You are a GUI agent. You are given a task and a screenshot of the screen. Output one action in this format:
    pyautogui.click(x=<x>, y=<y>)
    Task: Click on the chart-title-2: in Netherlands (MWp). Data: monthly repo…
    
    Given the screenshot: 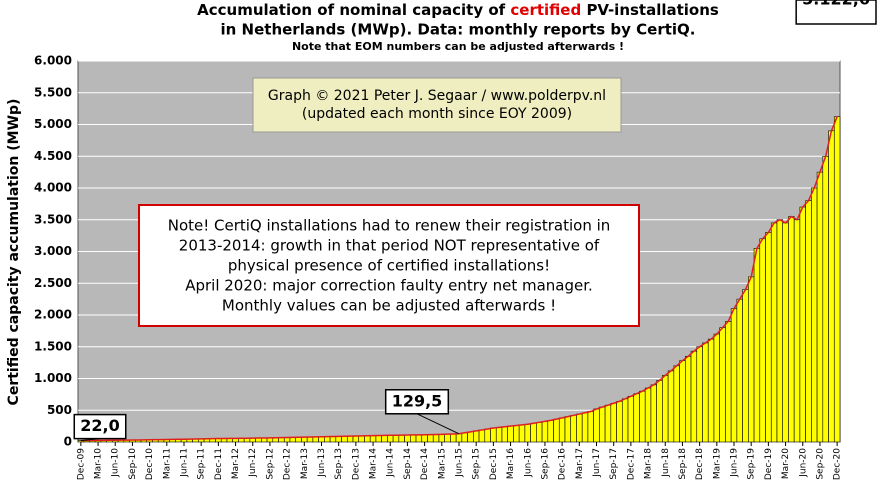 What is the action you would take?
    pyautogui.click(x=458, y=30)
    